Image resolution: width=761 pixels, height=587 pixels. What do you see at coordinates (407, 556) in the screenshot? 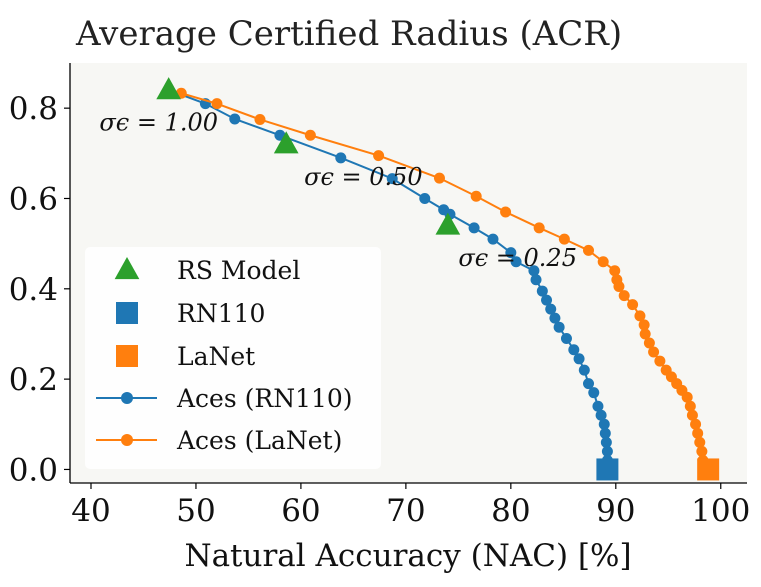
I see `x-axis-label: Natural Accuracy (NAC) [%]` at bounding box center [407, 556].